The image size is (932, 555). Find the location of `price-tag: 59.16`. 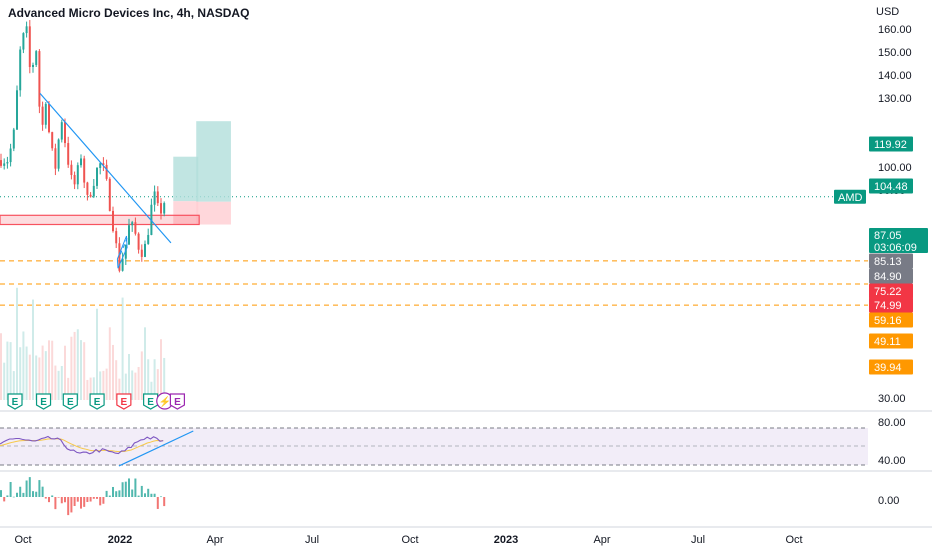

price-tag: 59.16 is located at coordinates (891, 320).